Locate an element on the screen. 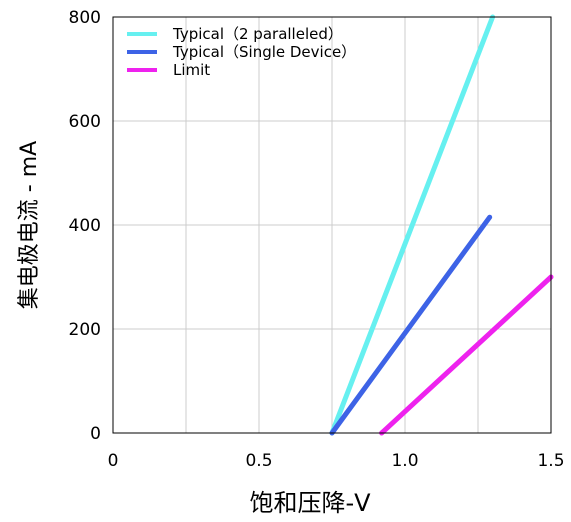  legend-label-1: Typical（2 paralleled） is located at coordinates (257, 34).